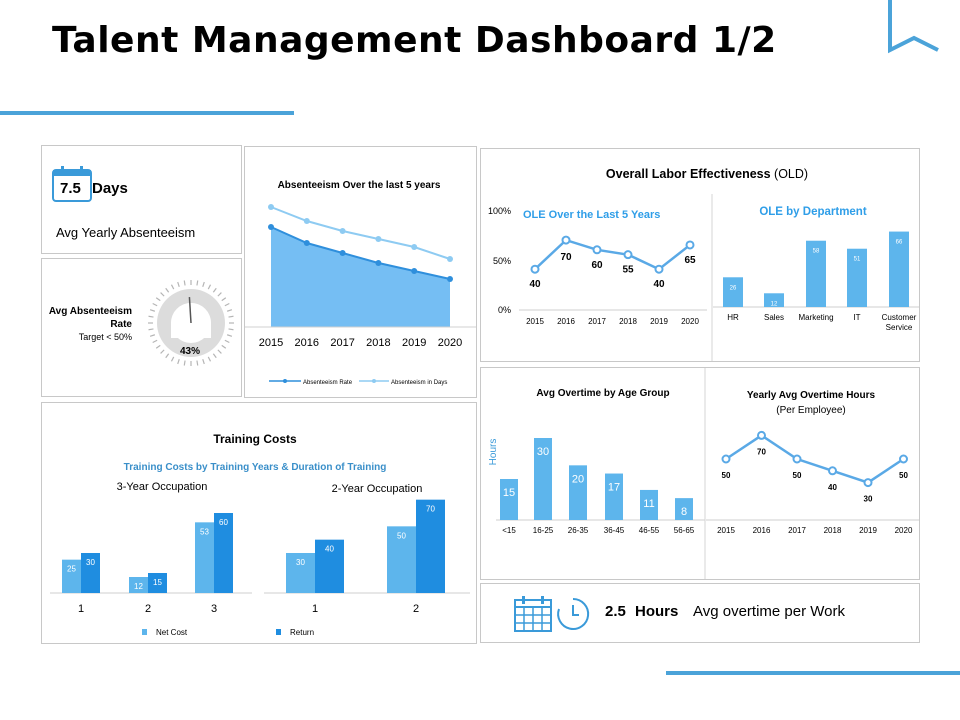 The image size is (960, 720). I want to click on legend-swatch-return, so click(278, 632).